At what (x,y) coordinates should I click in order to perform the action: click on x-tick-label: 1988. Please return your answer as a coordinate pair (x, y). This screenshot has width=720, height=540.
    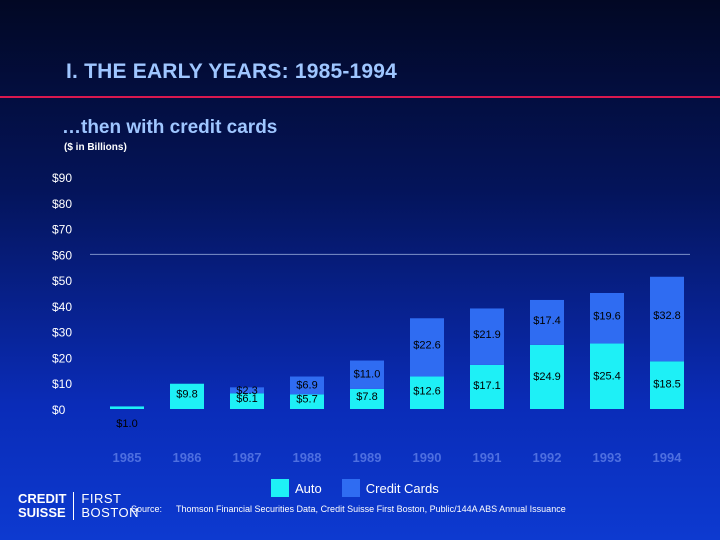
    Looking at the image, I should click on (307, 457).